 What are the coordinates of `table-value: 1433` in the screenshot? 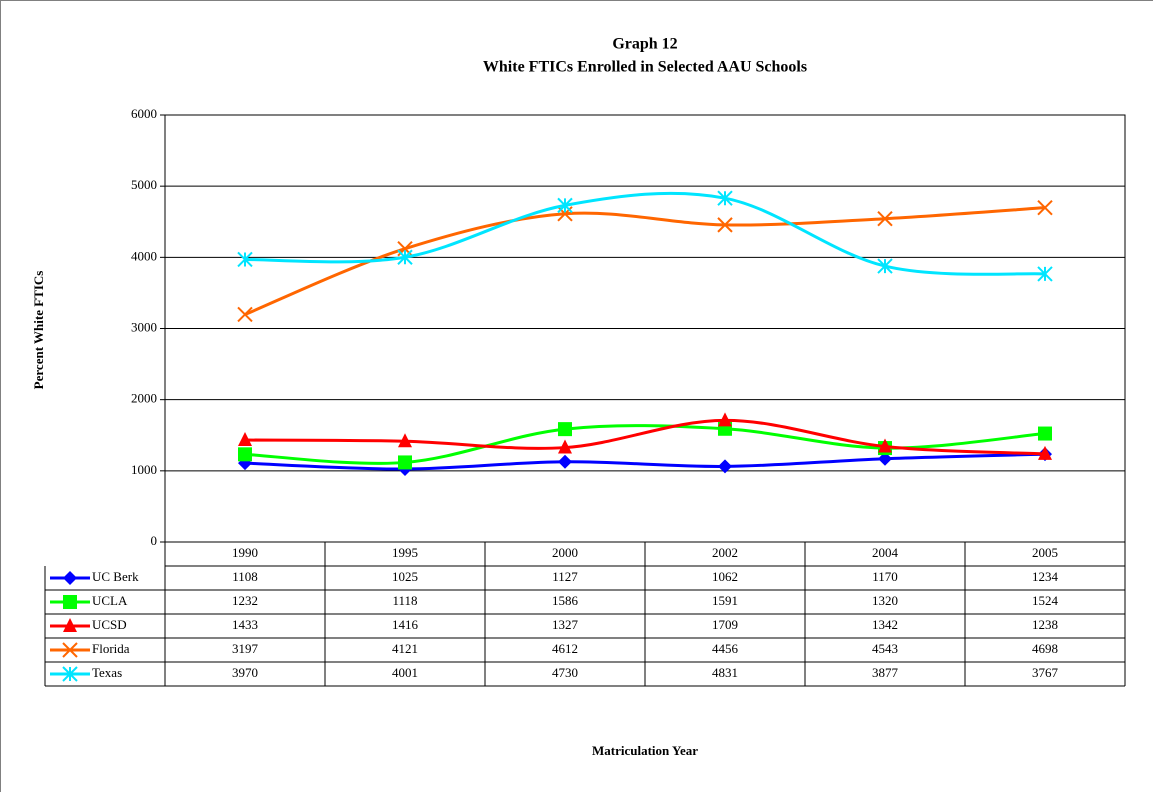 It's located at (245, 624).